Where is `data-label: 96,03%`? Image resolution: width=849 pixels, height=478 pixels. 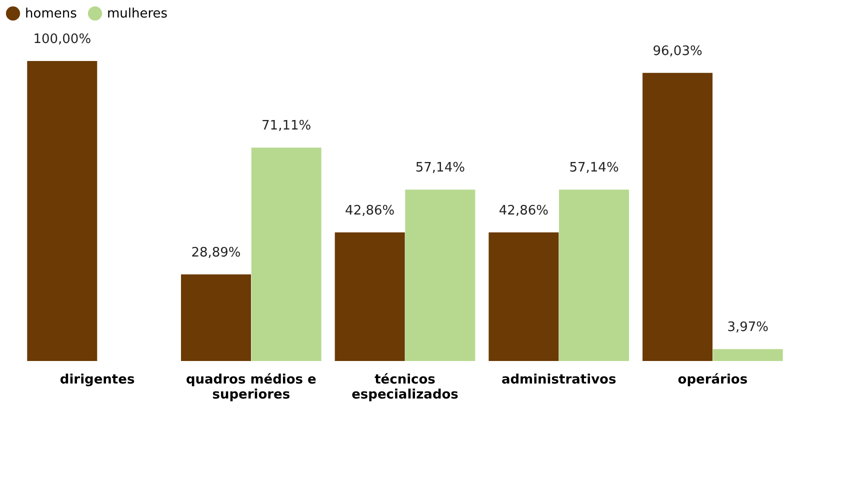 data-label: 96,03% is located at coordinates (677, 51).